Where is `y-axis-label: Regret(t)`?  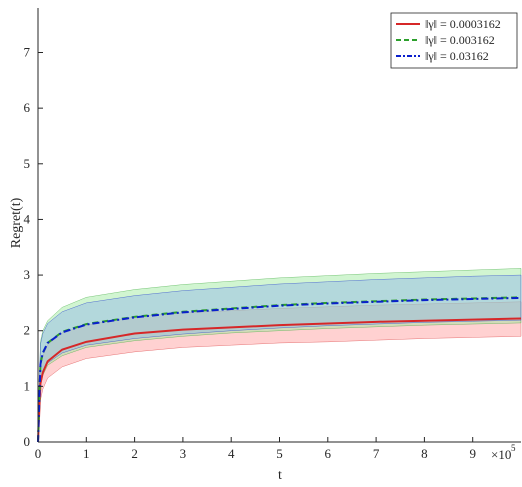 y-axis-label: Regret(t) is located at coordinates (16, 222).